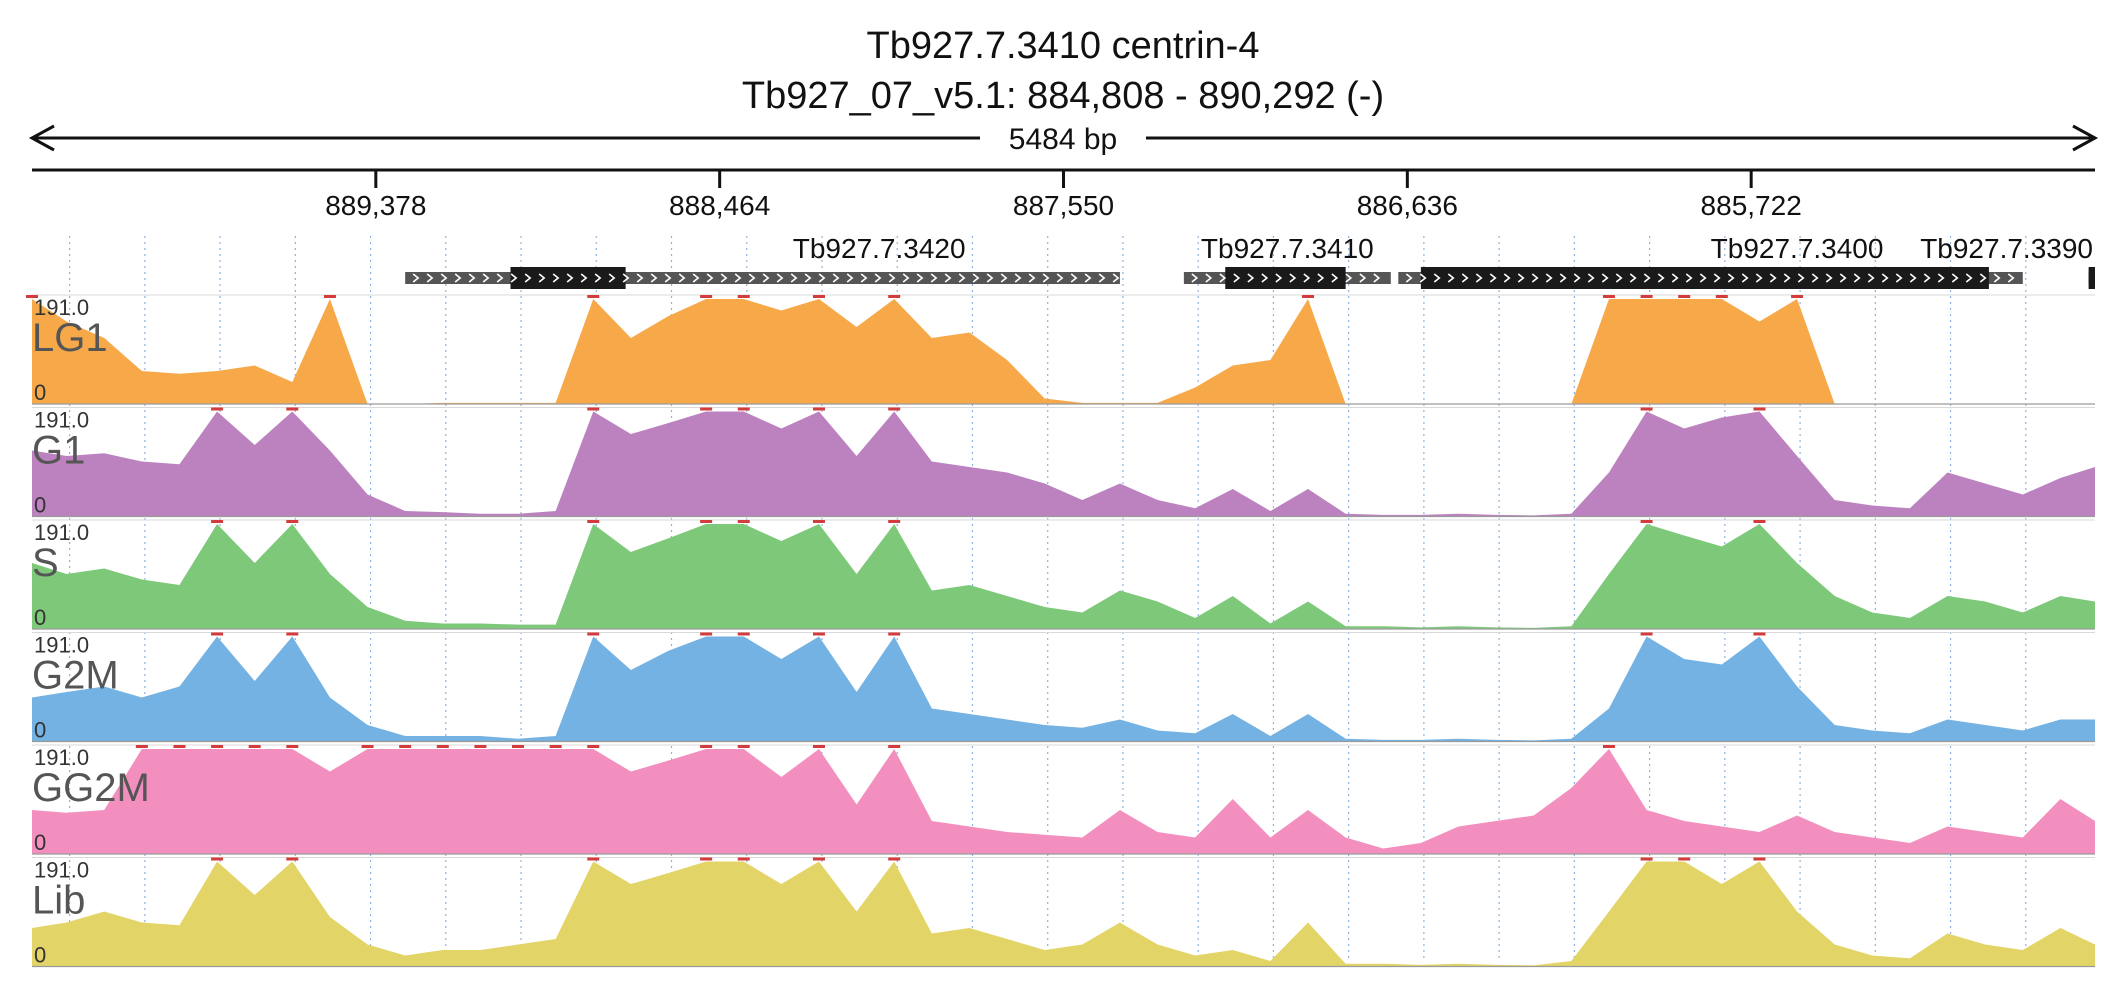  I want to click on tick-label: 887,550, so click(1063, 205).